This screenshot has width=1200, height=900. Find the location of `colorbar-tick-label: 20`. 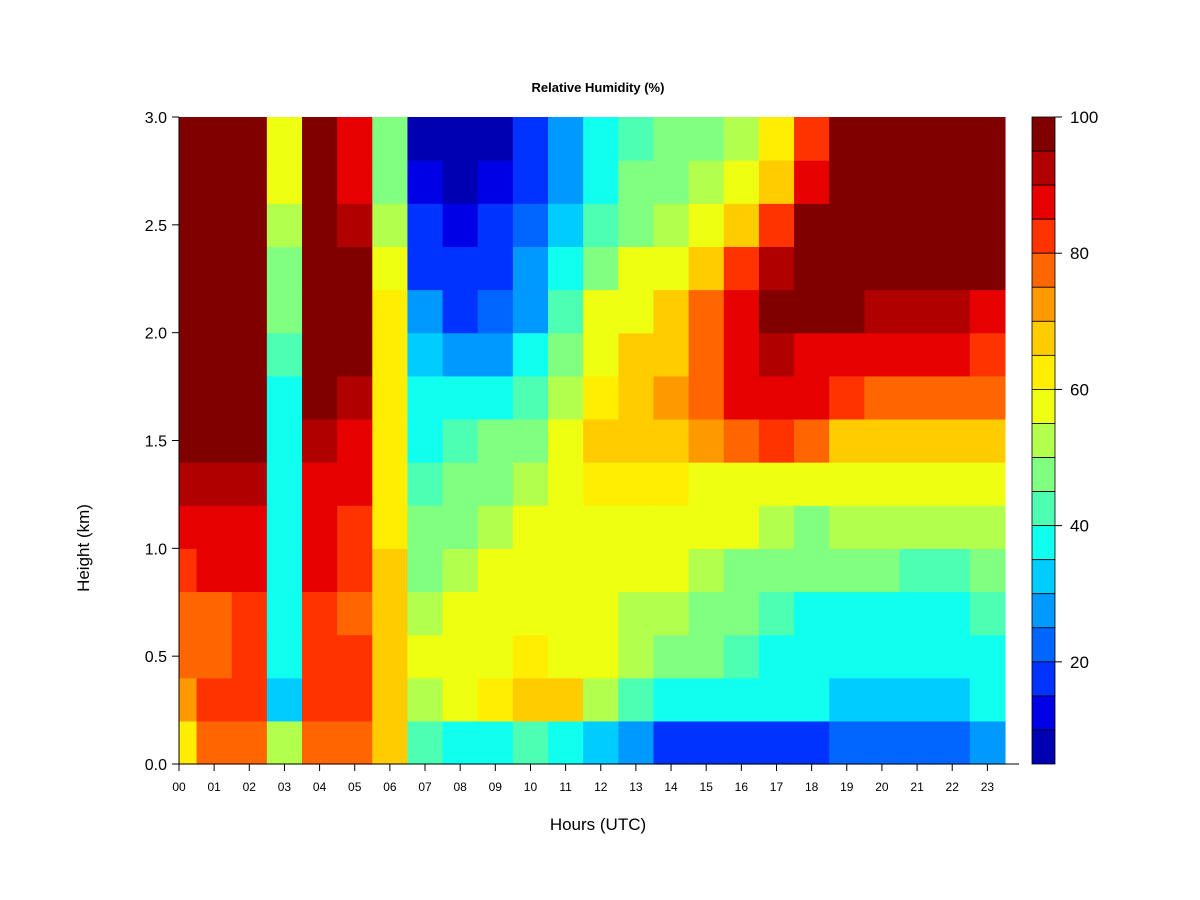

colorbar-tick-label: 20 is located at coordinates (1079, 662).